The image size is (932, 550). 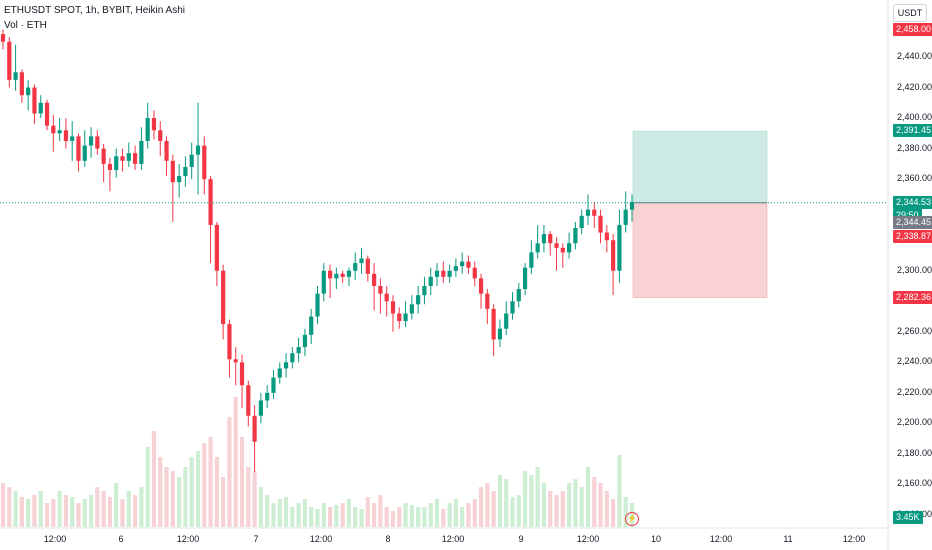 I want to click on price-axis-label: 2,240.00, so click(x=914, y=361).